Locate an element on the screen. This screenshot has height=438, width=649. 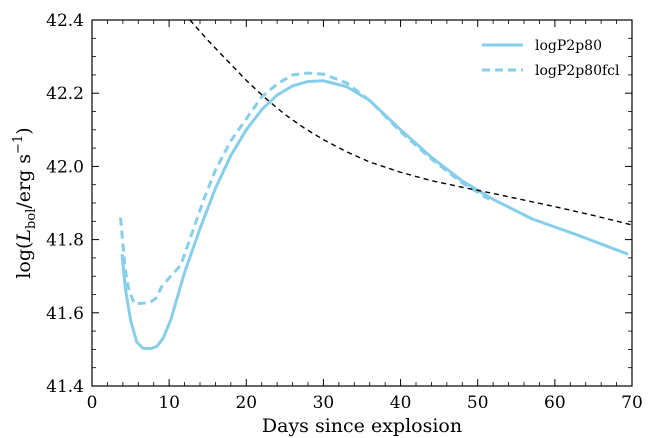
y-tick-label: 42.2 is located at coordinates (65, 94).